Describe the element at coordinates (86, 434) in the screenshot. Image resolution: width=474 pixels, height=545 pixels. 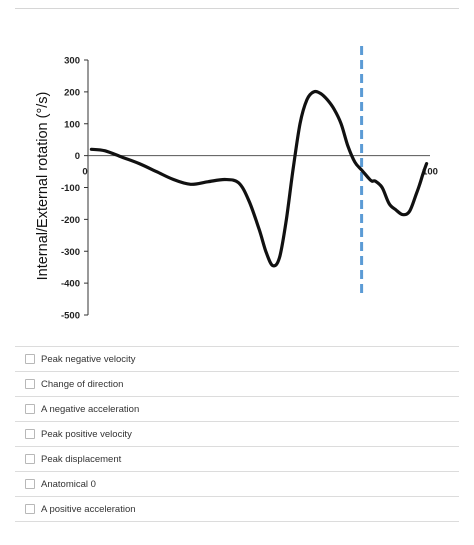
I see `answer-option-label: Peak positive velocity` at that location.